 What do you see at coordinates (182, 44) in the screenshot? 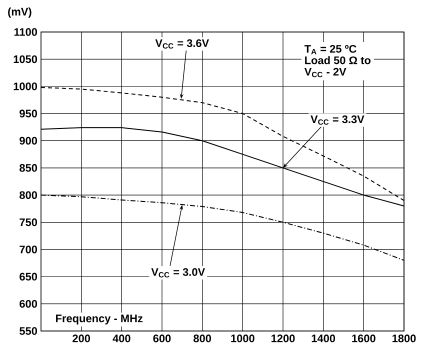
I see `text: V$_{CC}$ = 3.6V` at bounding box center [182, 44].